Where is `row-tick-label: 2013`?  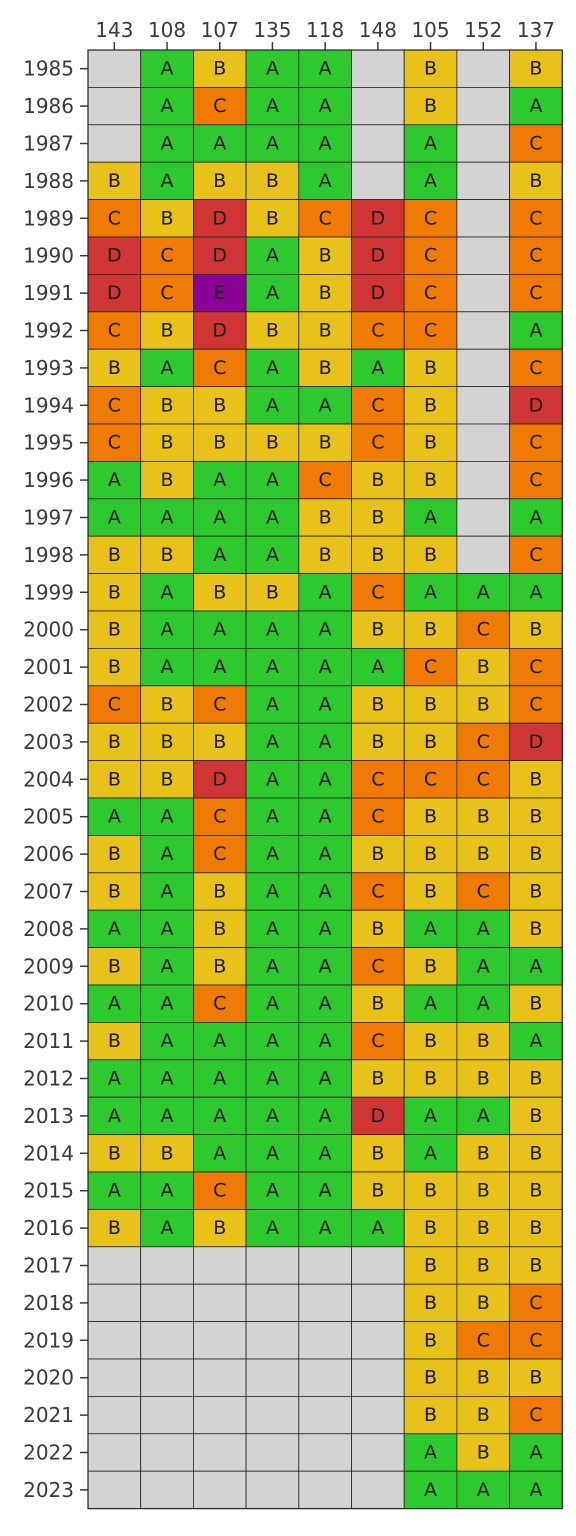 row-tick-label: 2013 is located at coordinates (48, 1116).